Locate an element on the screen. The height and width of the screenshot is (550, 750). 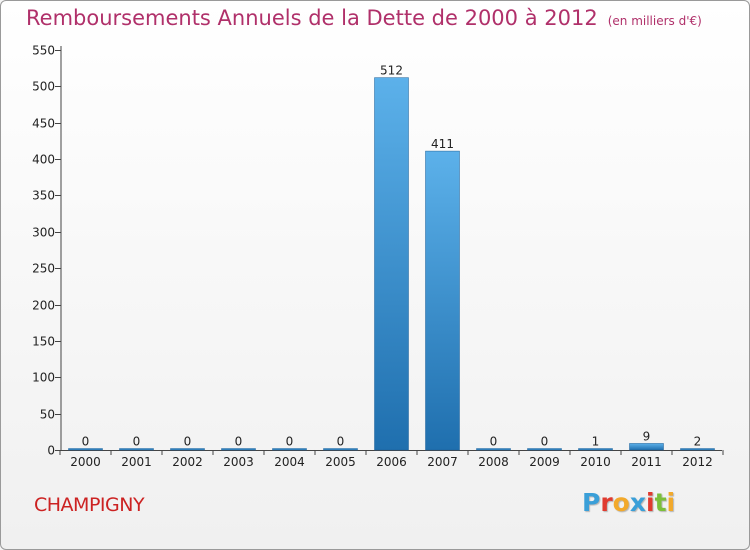
logo-letter: t is located at coordinates (660, 502).